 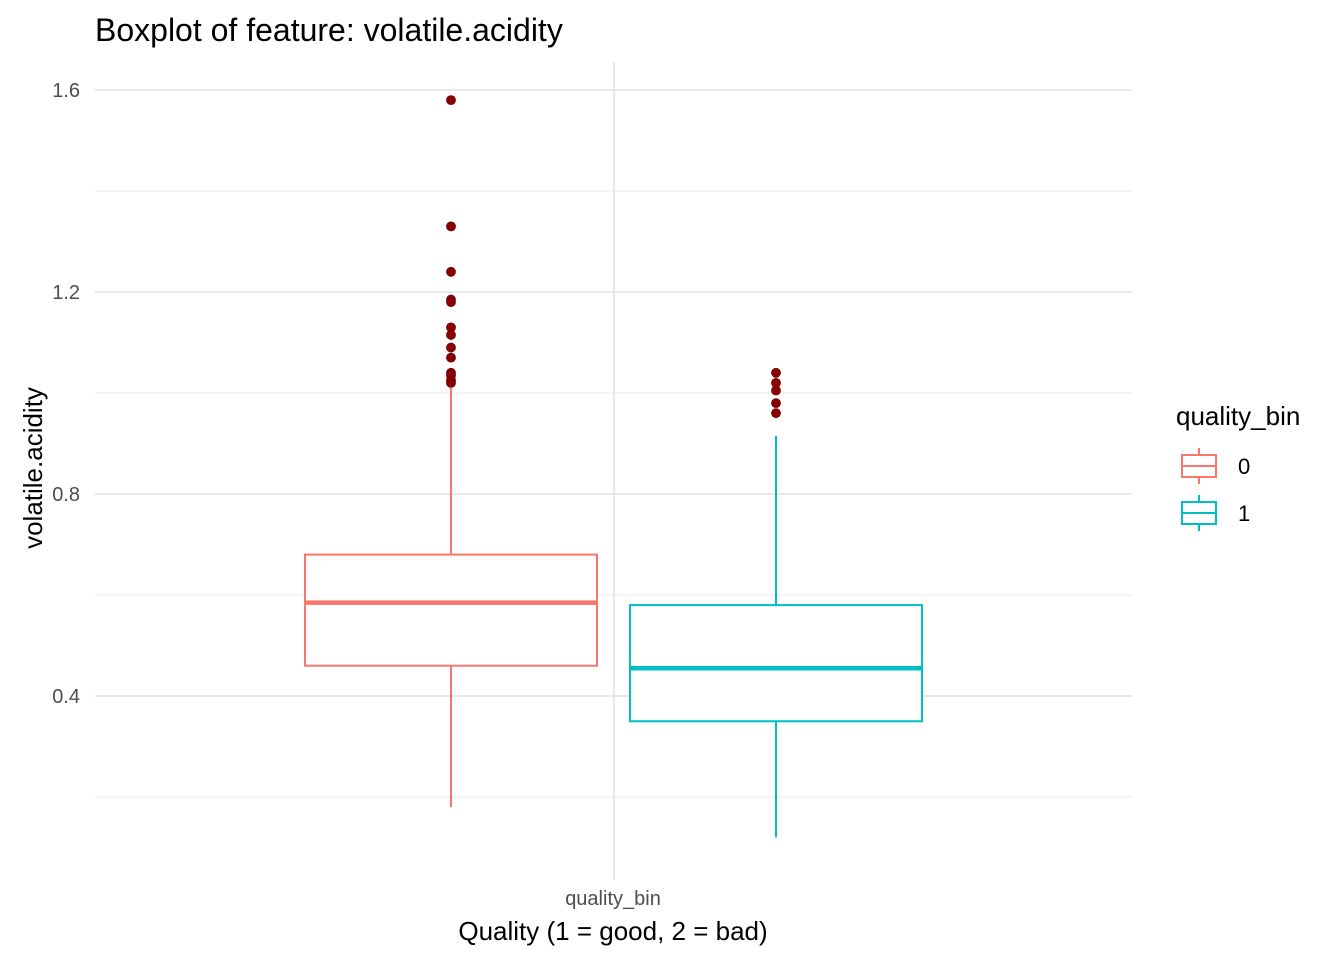 What do you see at coordinates (66, 495) in the screenshot?
I see `y-tick-label: 0.8` at bounding box center [66, 495].